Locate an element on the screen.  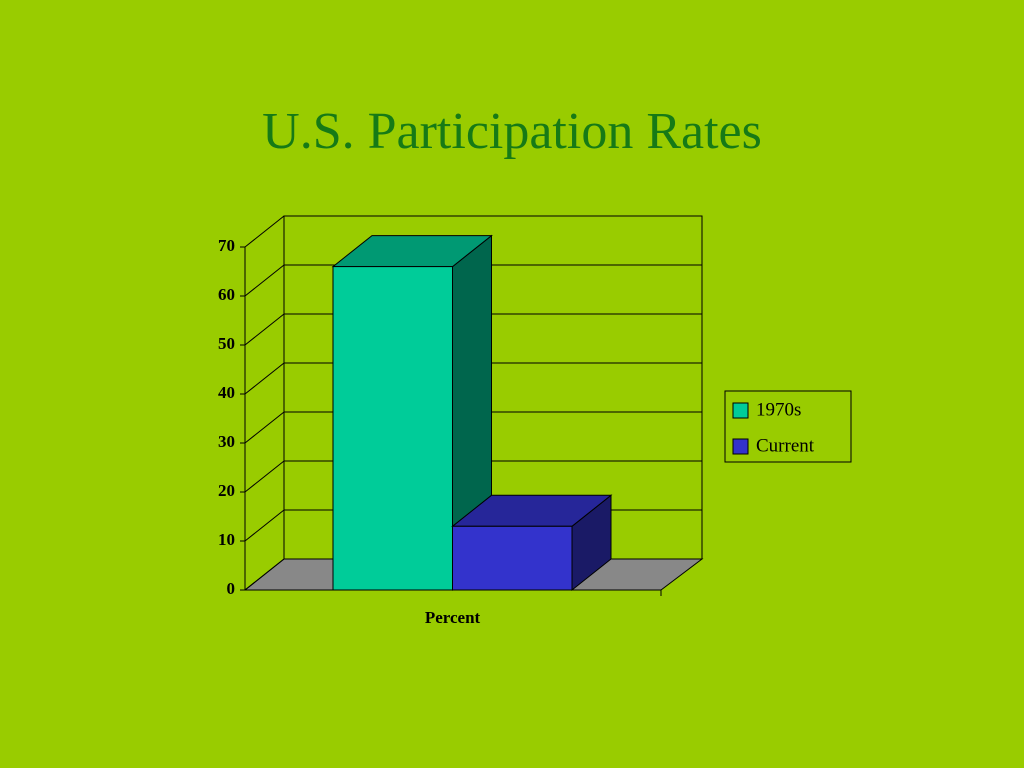
legend-label: 1970s is located at coordinates (778, 409).